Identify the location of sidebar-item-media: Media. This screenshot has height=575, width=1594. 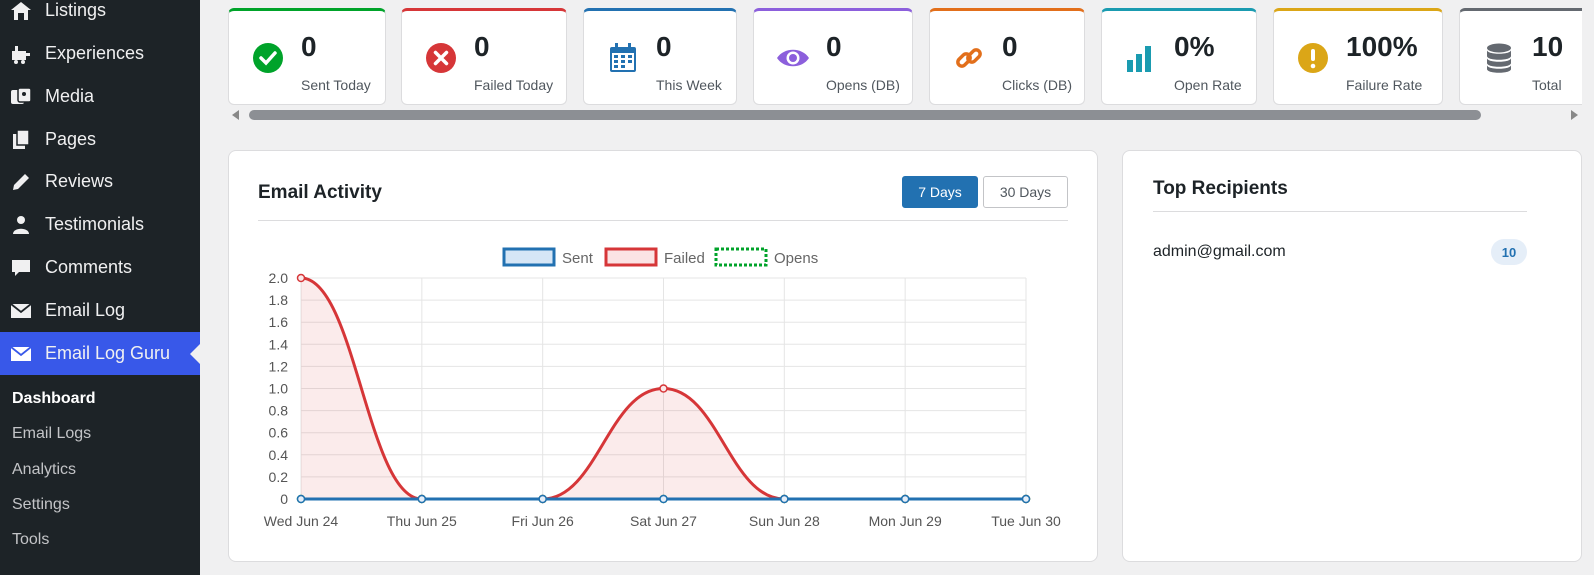
(100, 96).